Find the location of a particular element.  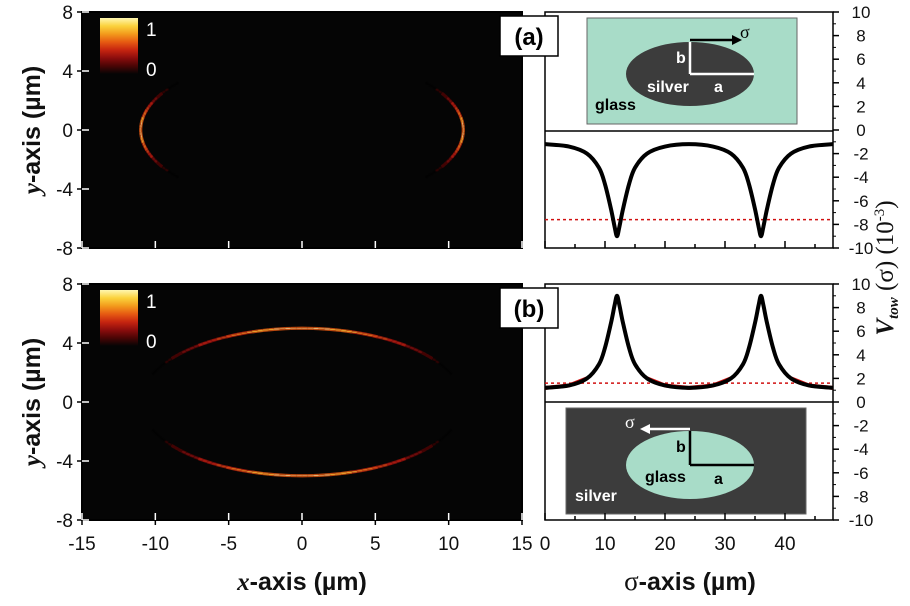

inset-b-b-label: b is located at coordinates (681, 447).